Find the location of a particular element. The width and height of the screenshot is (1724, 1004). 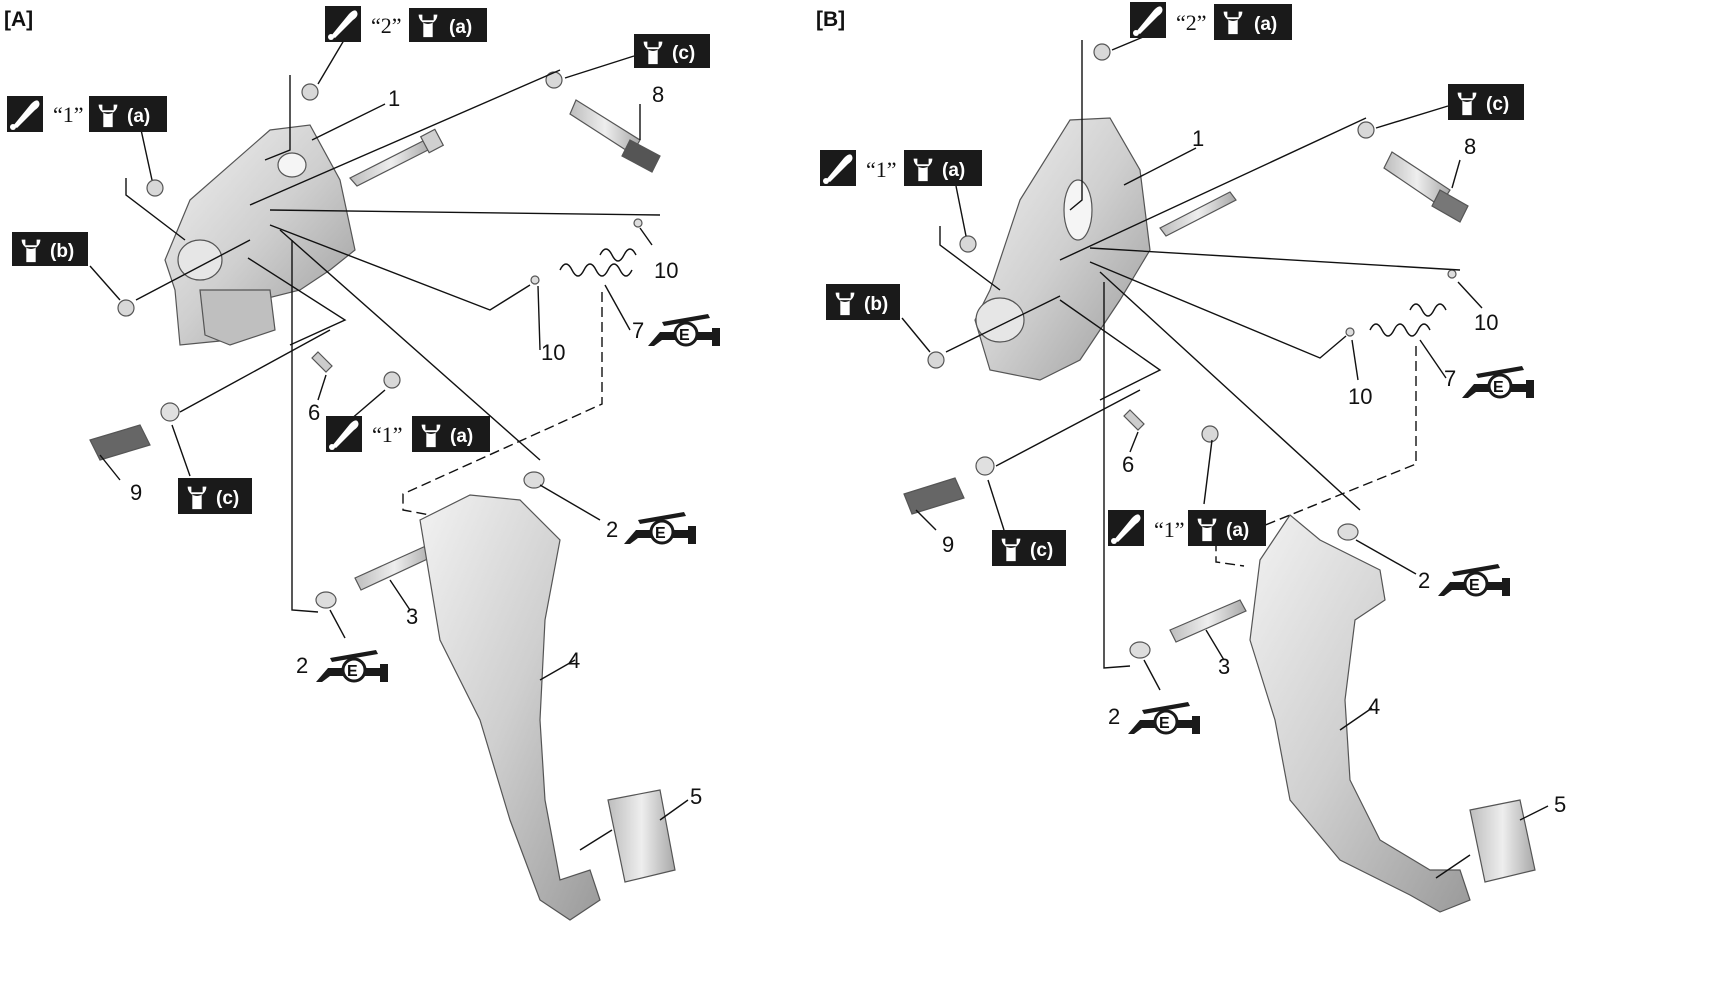

badge-c-a-top: (c) is located at coordinates (672, 51).